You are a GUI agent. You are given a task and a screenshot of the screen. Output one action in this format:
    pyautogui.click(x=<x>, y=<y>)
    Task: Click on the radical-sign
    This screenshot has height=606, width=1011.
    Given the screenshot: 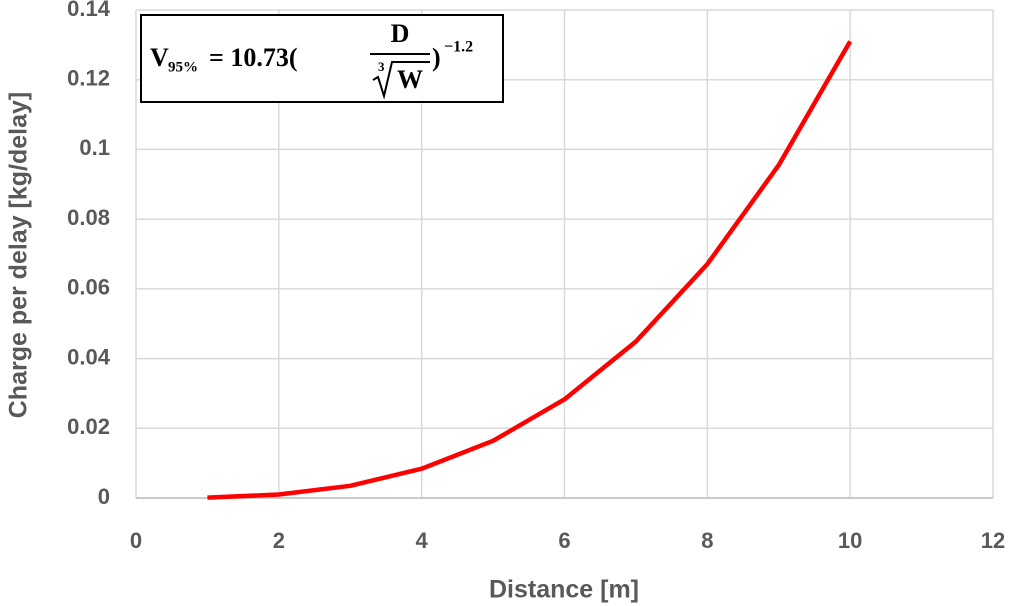 What is the action you would take?
    pyautogui.click(x=401, y=80)
    